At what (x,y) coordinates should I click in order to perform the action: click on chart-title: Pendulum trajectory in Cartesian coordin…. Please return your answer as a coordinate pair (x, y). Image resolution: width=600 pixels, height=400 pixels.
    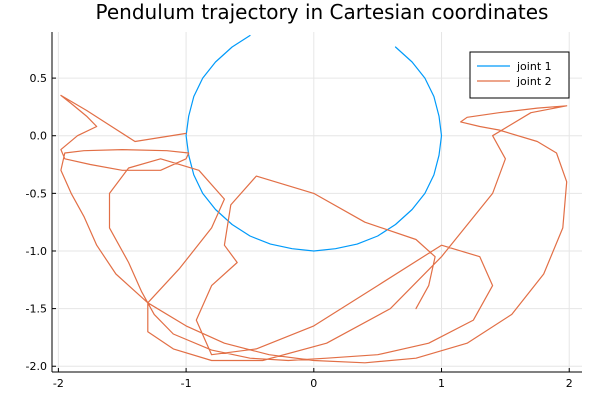
    Looking at the image, I should click on (322, 12).